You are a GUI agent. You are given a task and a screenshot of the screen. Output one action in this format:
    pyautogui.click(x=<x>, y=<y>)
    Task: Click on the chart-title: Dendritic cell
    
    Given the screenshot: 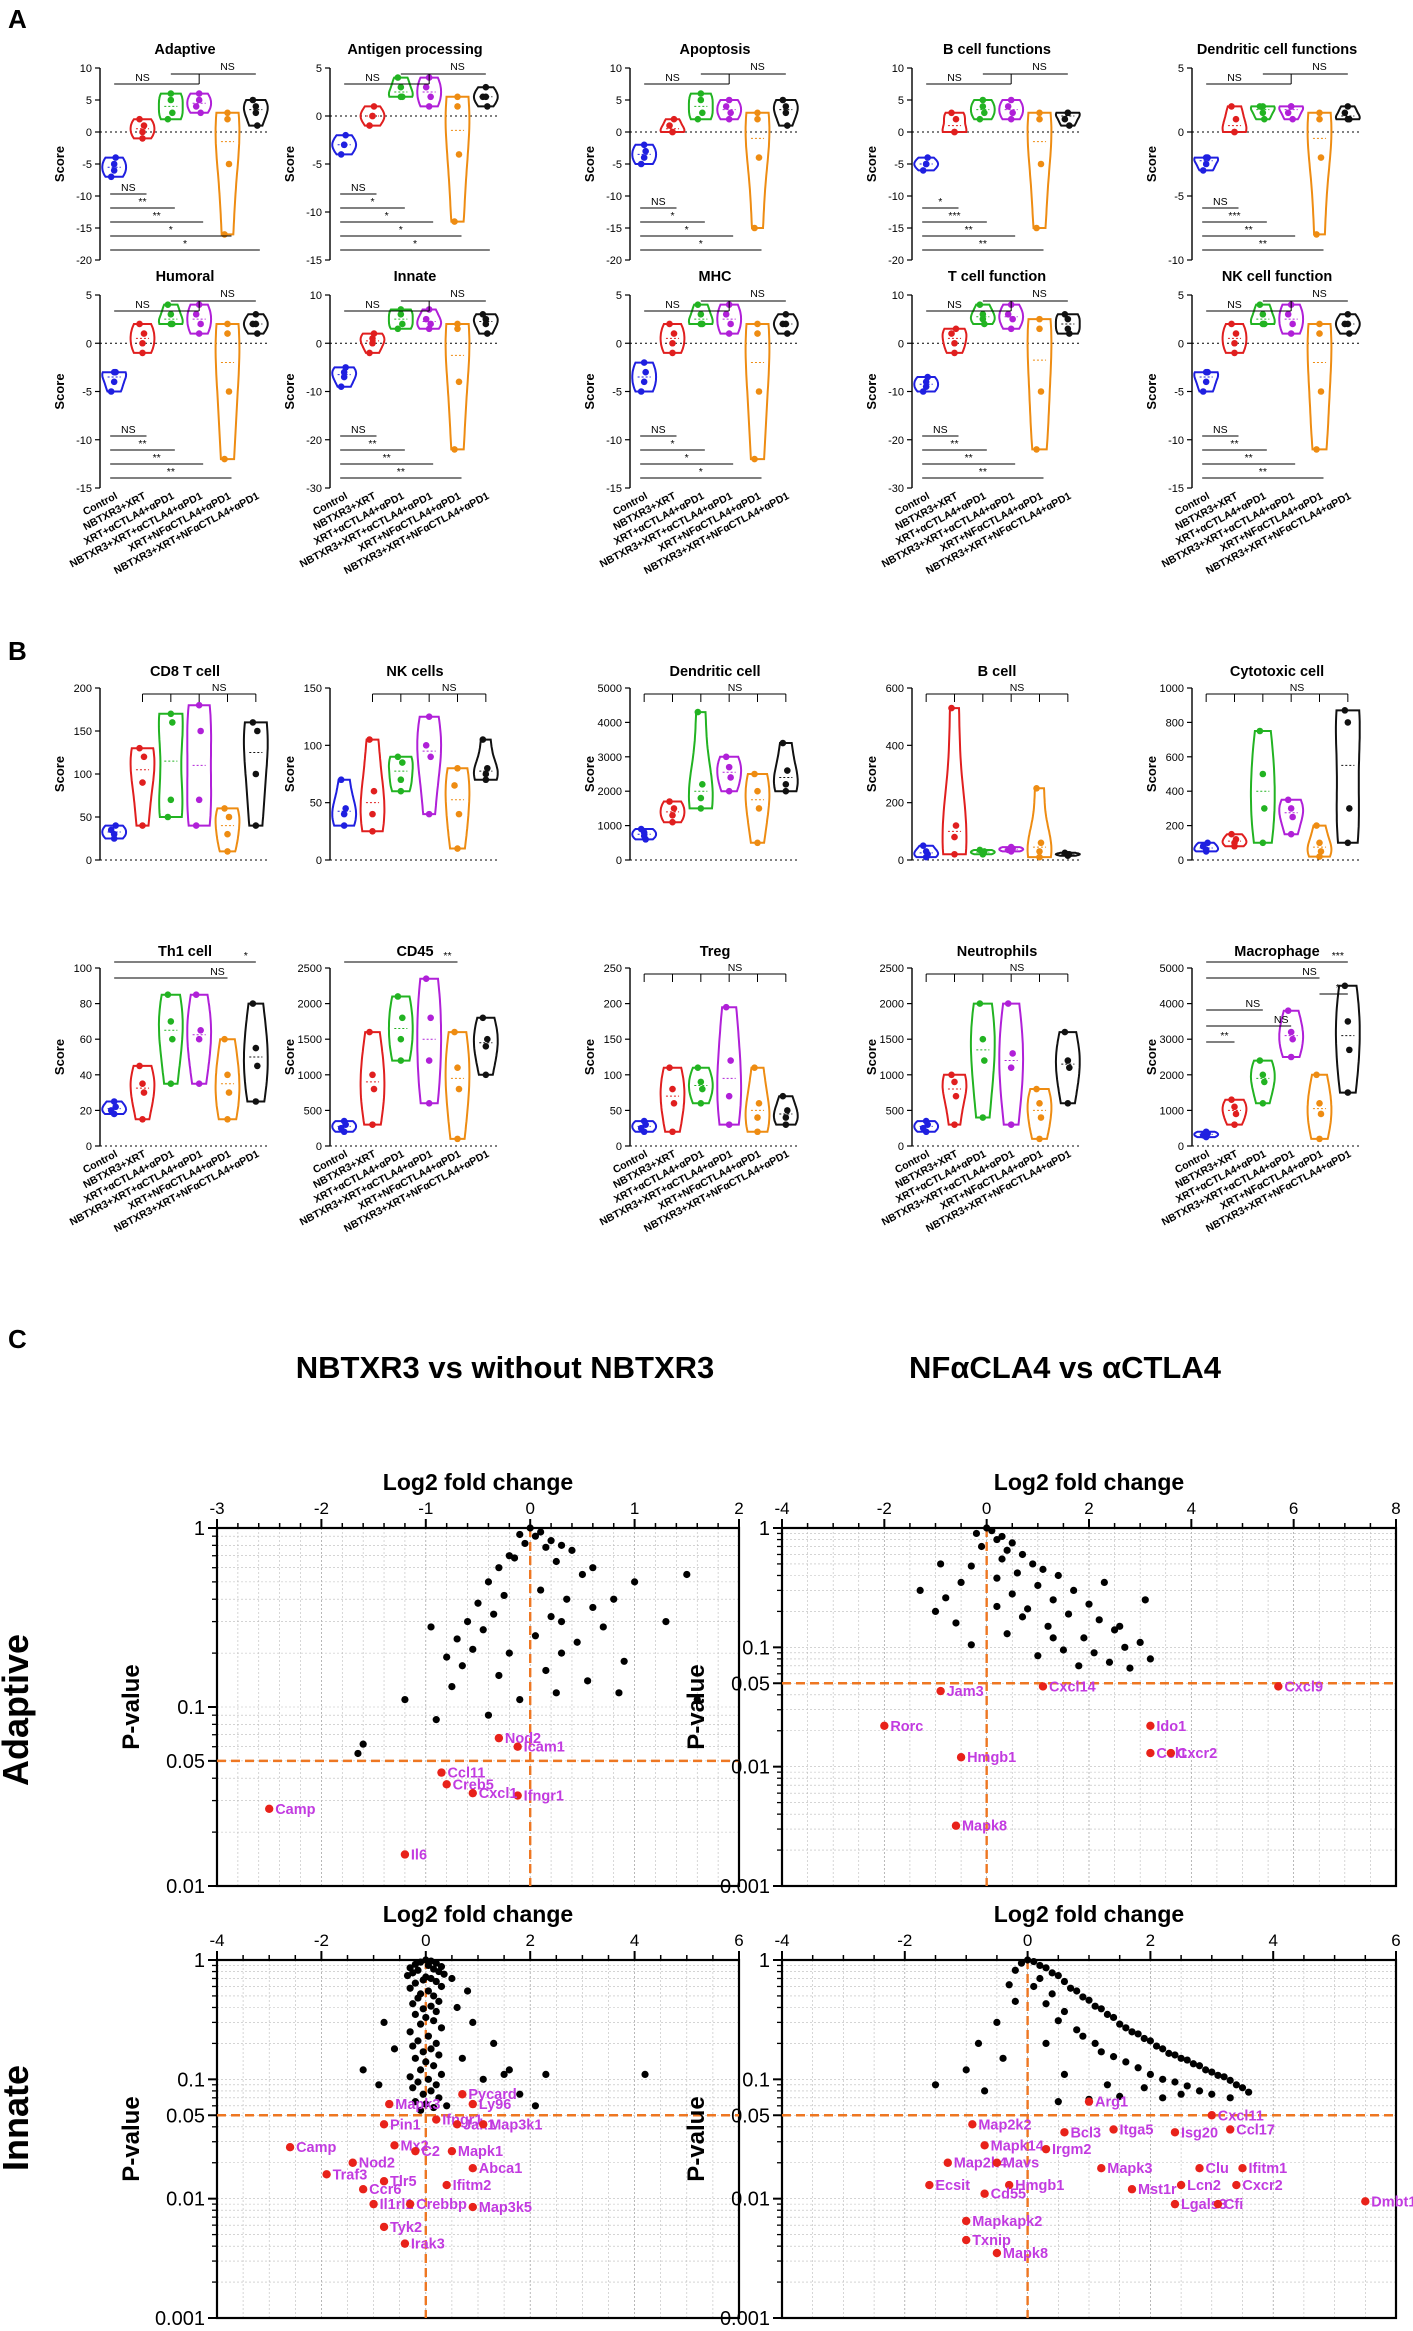 What is the action you would take?
    pyautogui.click(x=714, y=672)
    